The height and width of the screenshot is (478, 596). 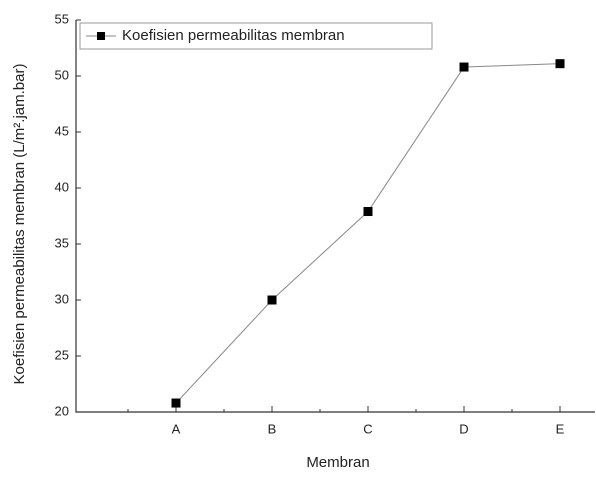 I want to click on y-tick-label: 55, so click(x=62, y=18).